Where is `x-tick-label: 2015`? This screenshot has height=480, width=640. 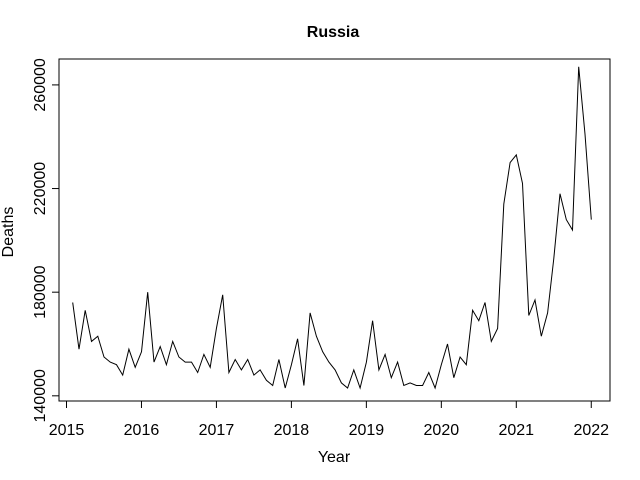 x-tick-label: 2015 is located at coordinates (67, 430).